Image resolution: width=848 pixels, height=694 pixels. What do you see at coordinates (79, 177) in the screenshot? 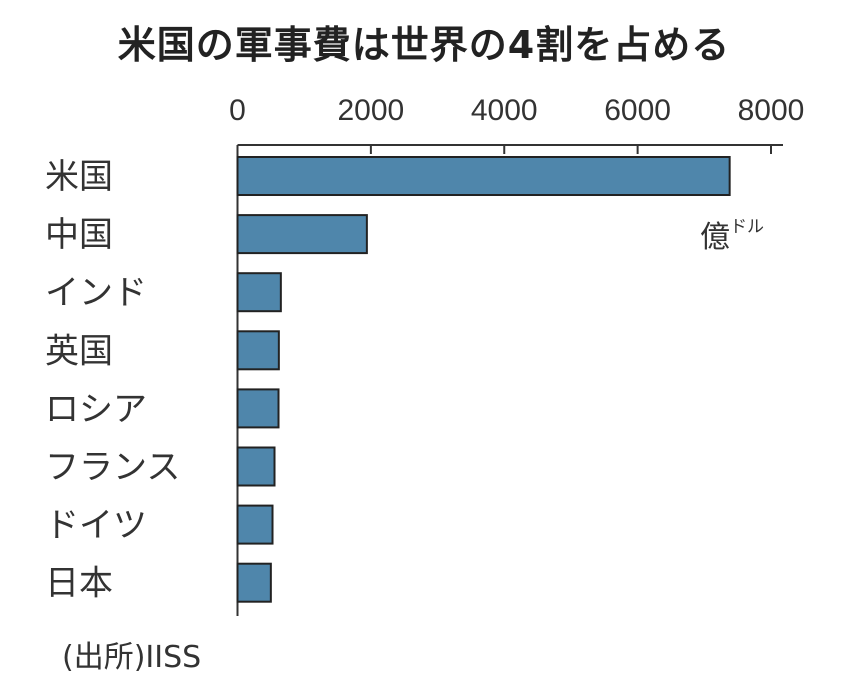
I see `category-label: 米国` at bounding box center [79, 177].